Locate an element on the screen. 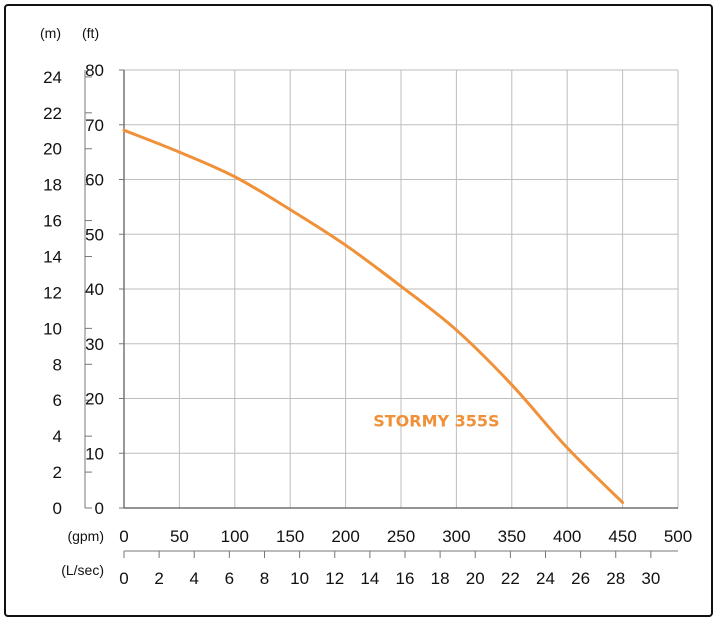  meters-unit-label: (m) is located at coordinates (50, 33).